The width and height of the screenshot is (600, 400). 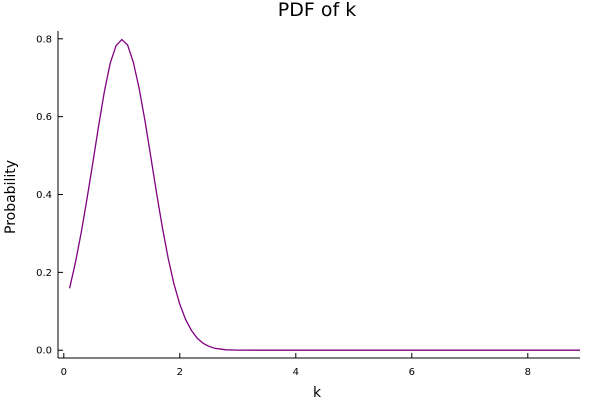 What do you see at coordinates (412, 372) in the screenshot?
I see `x-tick-label: 6` at bounding box center [412, 372].